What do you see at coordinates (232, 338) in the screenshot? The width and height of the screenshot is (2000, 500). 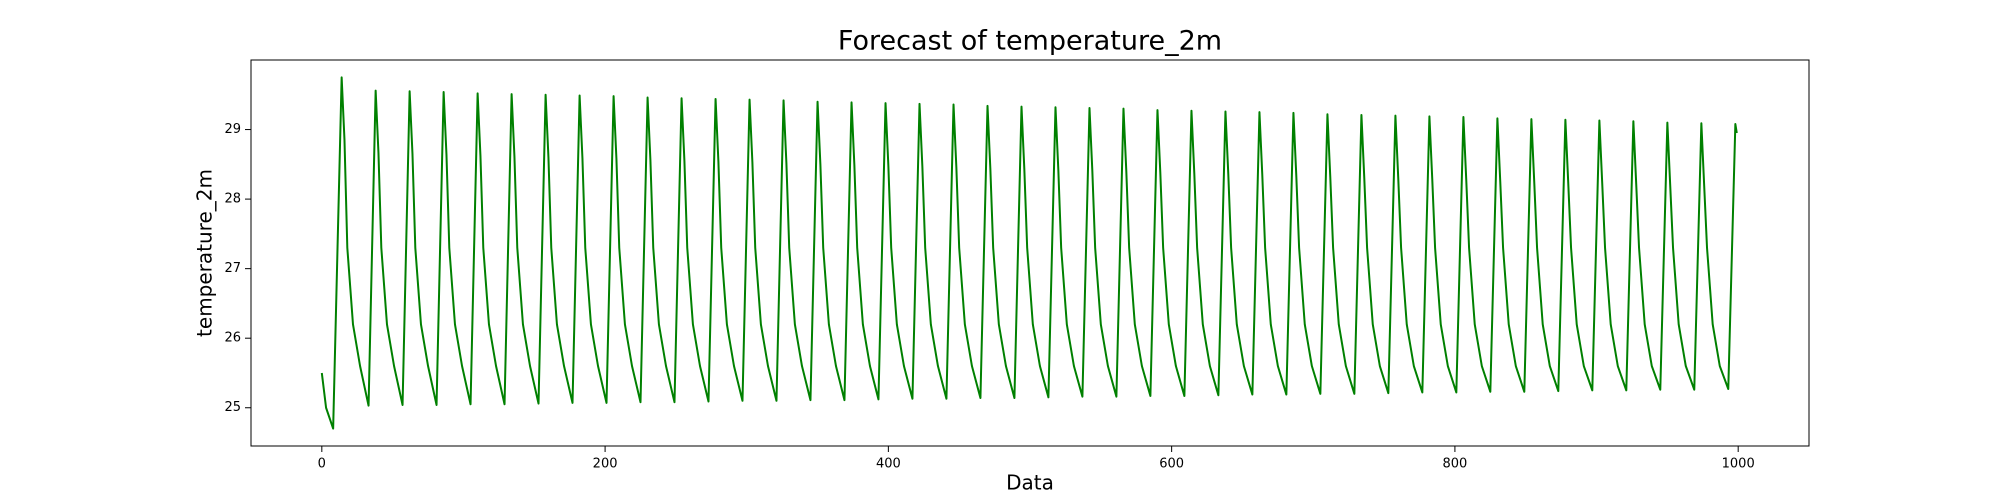 I see `y-tick-label: 26` at bounding box center [232, 338].